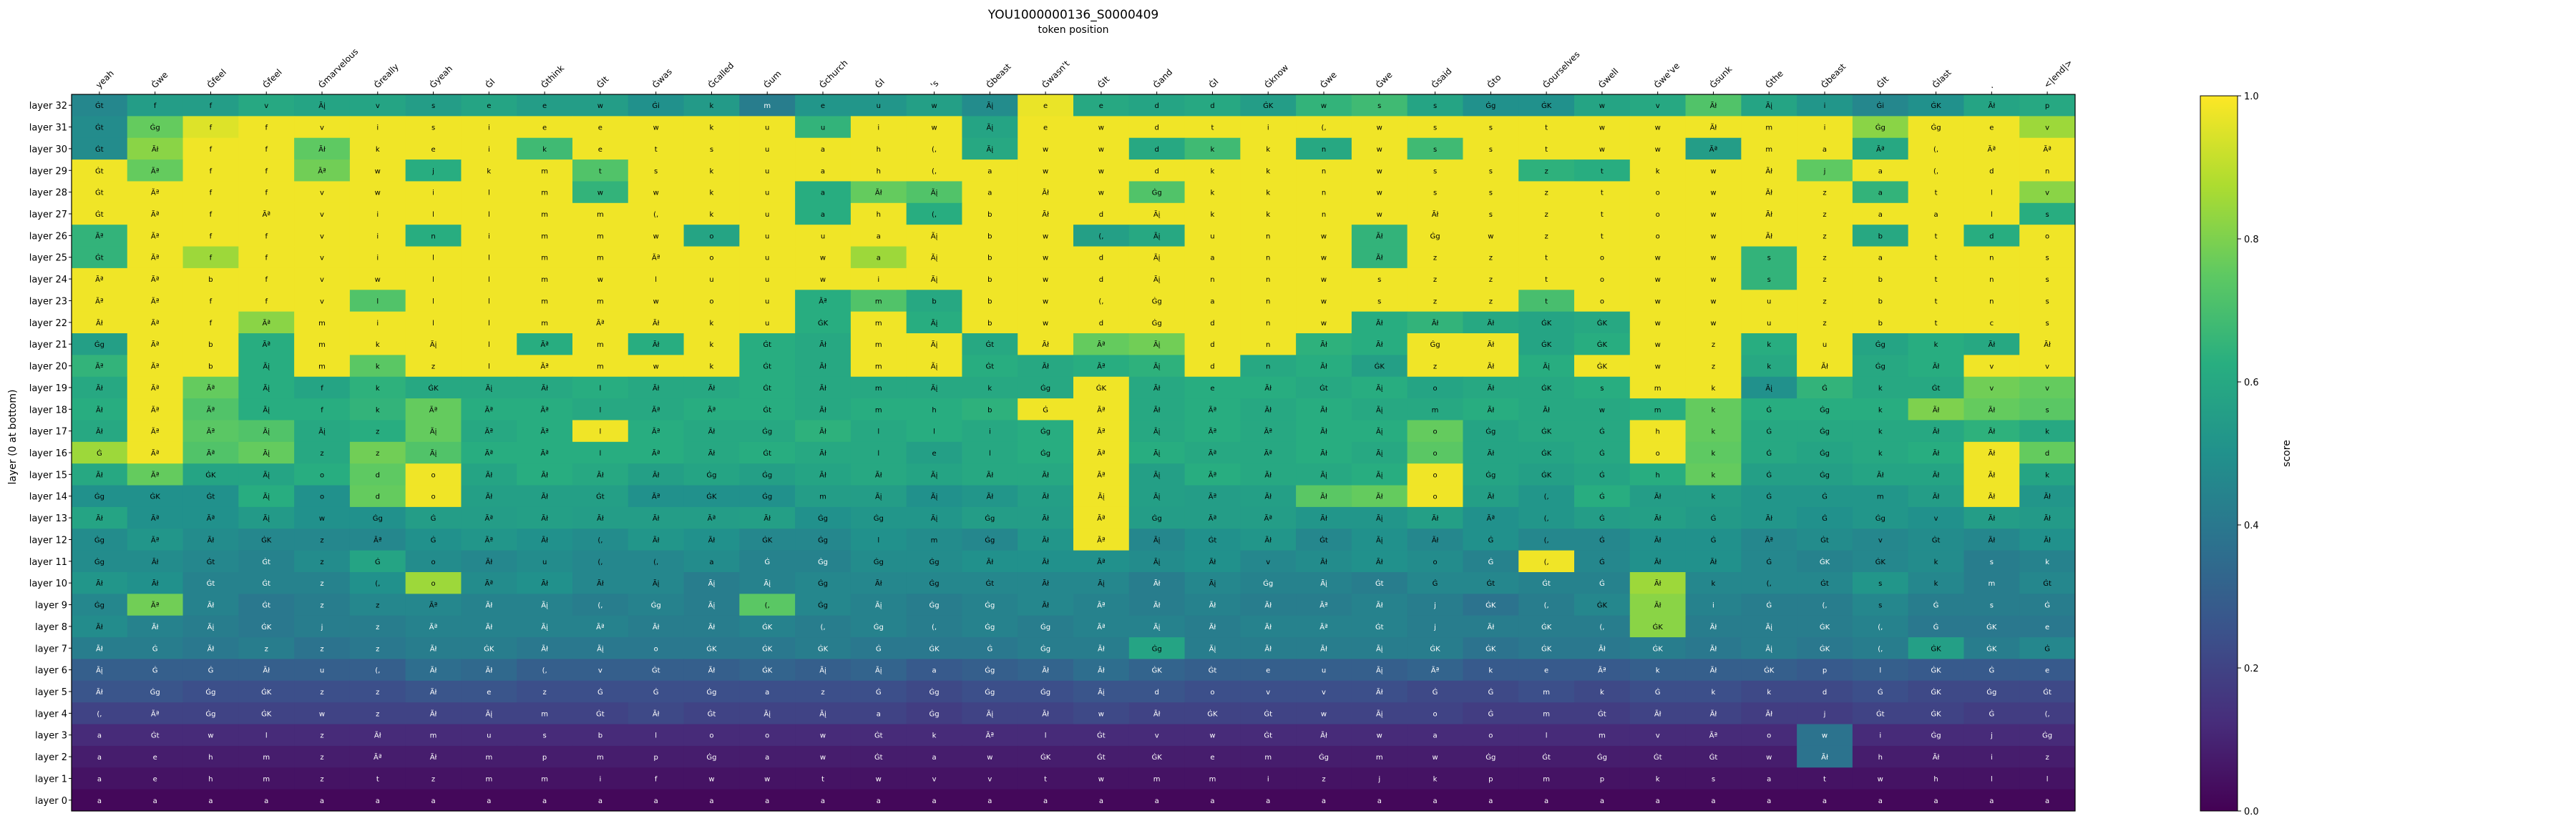 This screenshot has height=826, width=2576. Describe the element at coordinates (1658, 736) in the screenshot. I see `cell-token-label: v` at that location.